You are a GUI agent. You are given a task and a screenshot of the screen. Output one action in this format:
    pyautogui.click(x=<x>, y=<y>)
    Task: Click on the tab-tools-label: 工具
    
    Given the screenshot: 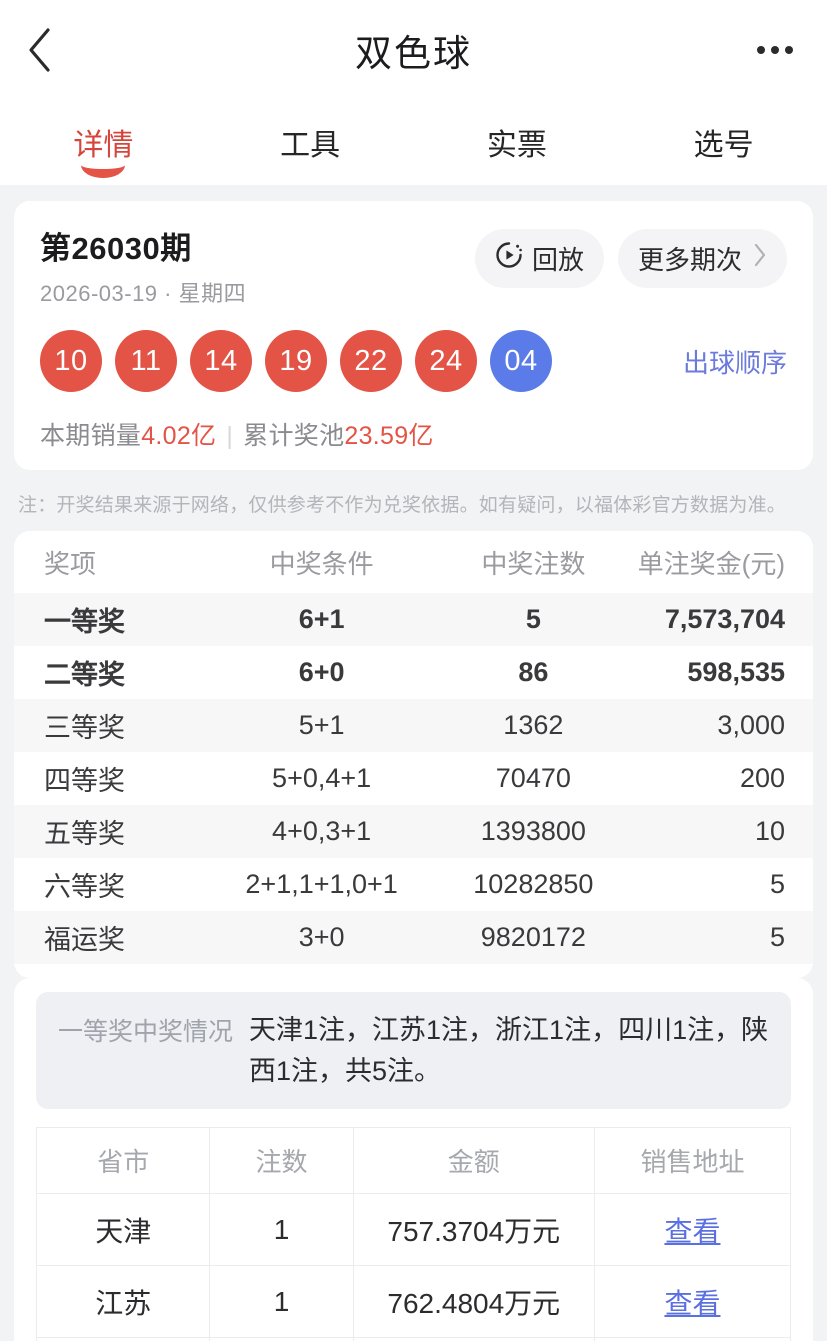 What is the action you would take?
    pyautogui.click(x=310, y=145)
    